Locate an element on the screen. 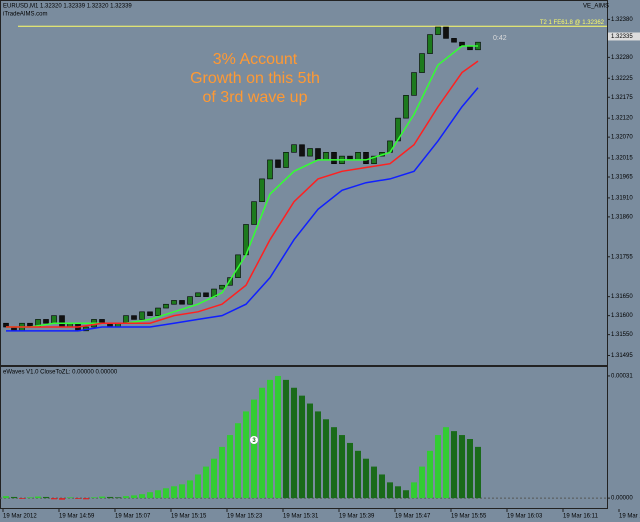 This screenshot has height=522, width=640. x-tick-label: 19 Mar 15:31 is located at coordinates (301, 517).